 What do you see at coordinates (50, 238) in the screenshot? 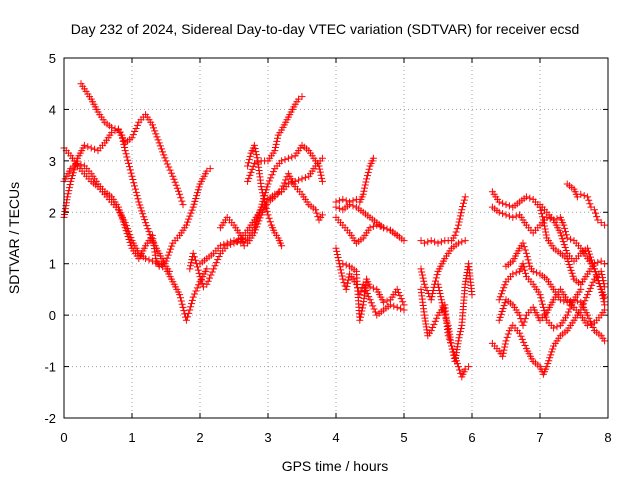
I see `y-tick-labels: -2 -1 0 1 2 3 4 5` at bounding box center [50, 238].